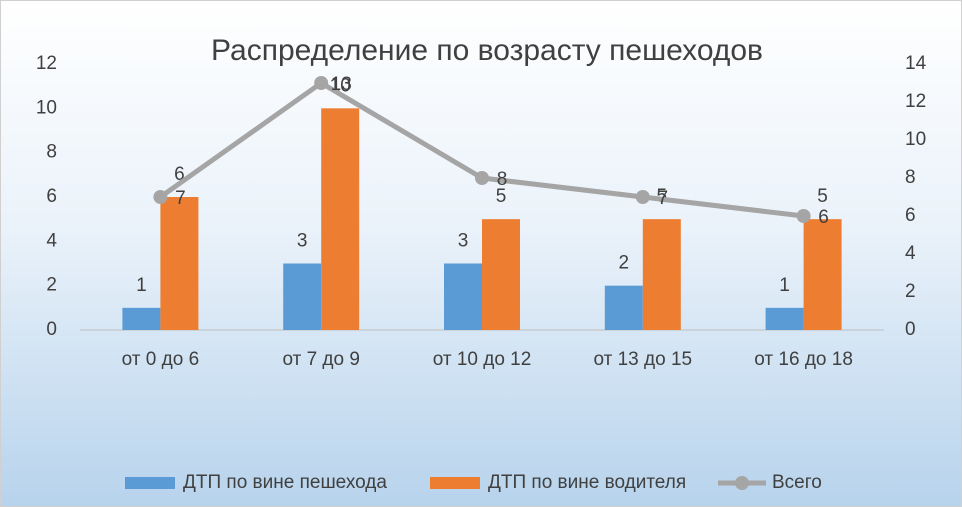  What do you see at coordinates (910, 329) in the screenshot?
I see `y2-tick-label: 0` at bounding box center [910, 329].